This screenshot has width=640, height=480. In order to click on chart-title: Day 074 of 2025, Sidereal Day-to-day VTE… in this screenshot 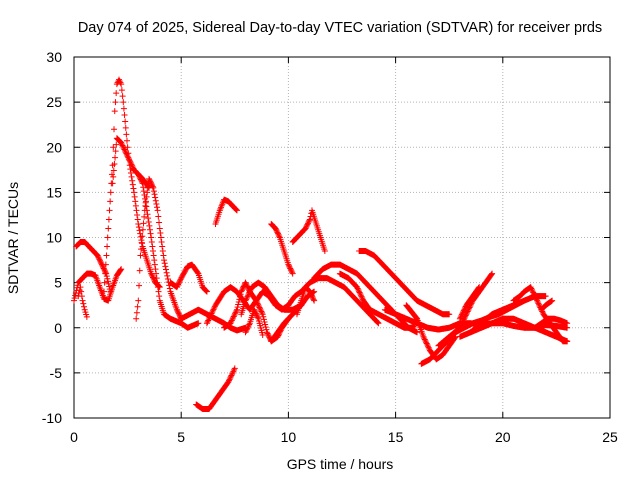, I will do `click(340, 28)`.